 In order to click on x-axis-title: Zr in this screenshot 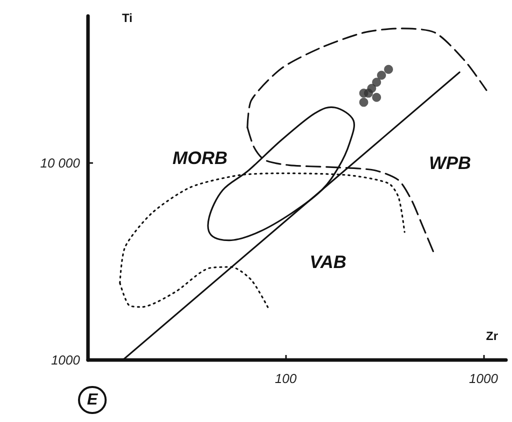, I will do `click(492, 336)`.